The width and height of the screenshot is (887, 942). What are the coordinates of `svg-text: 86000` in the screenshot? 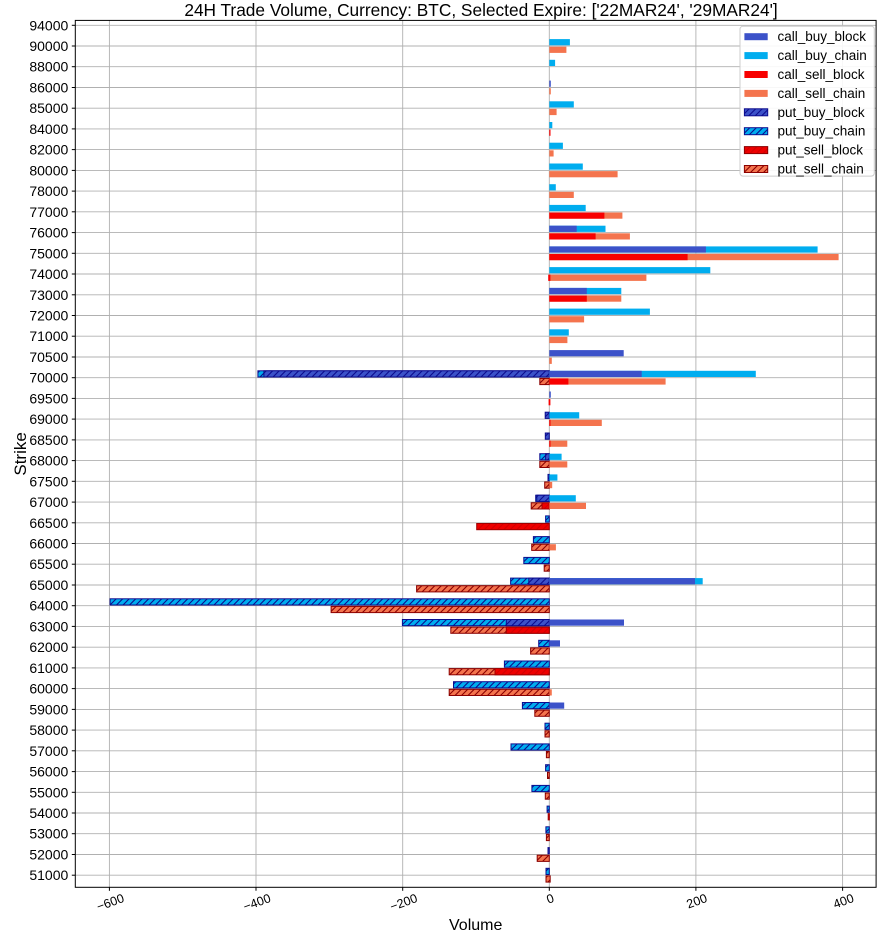 It's located at (48, 88).